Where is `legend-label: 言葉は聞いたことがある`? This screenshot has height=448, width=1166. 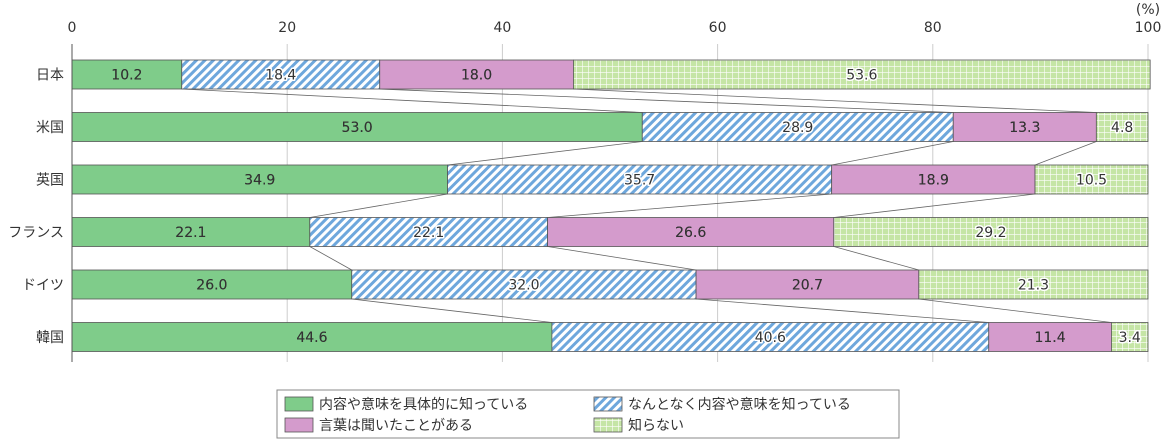
legend-label: 言葉は聞いたことがある is located at coordinates (396, 426).